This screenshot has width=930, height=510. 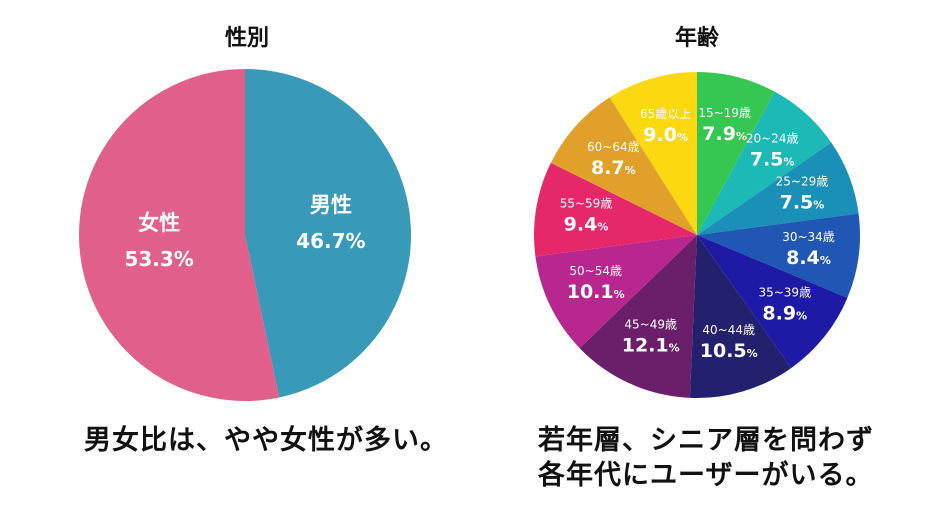 I want to click on age-caption-line-2: 各年代にユーザーがいる。, so click(x=706, y=475).